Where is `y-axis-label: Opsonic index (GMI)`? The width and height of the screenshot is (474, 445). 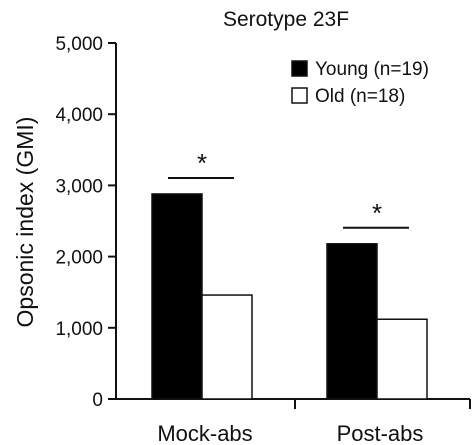 y-axis-label: Opsonic index (GMI) is located at coordinates (25, 222).